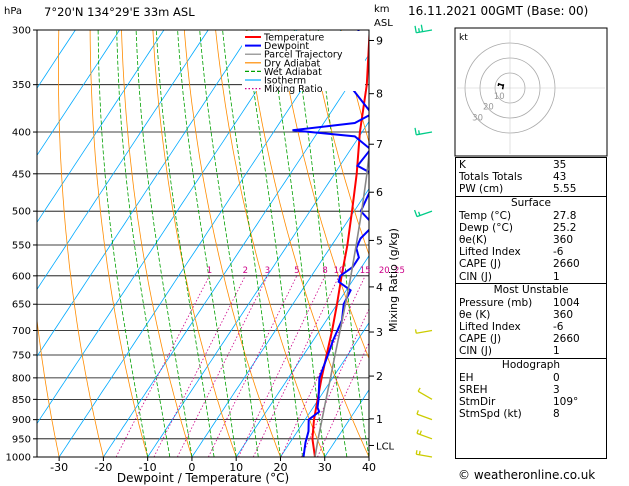 This screenshot has width=629, height=486. What do you see at coordinates (267, 271) in the screenshot?
I see `mixing-ratio-label: 3` at bounding box center [267, 271].